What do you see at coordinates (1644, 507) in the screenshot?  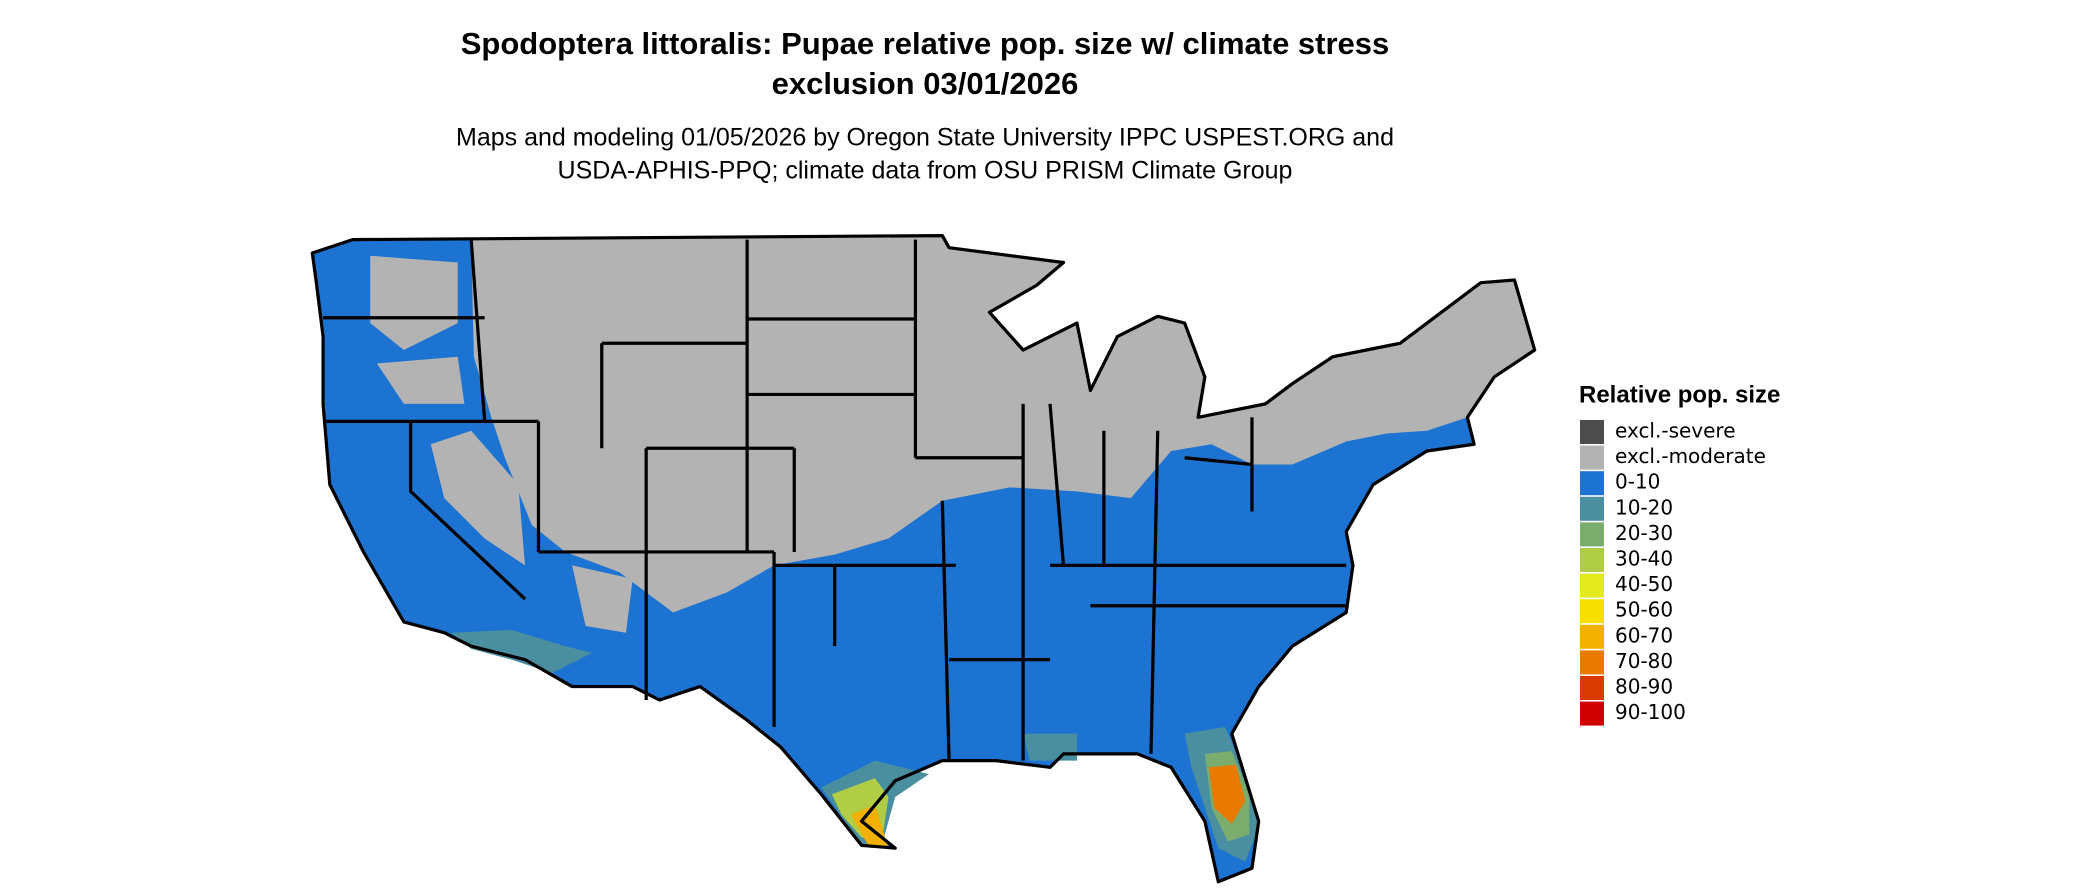 I see `legend-label: 10-20` at bounding box center [1644, 507].